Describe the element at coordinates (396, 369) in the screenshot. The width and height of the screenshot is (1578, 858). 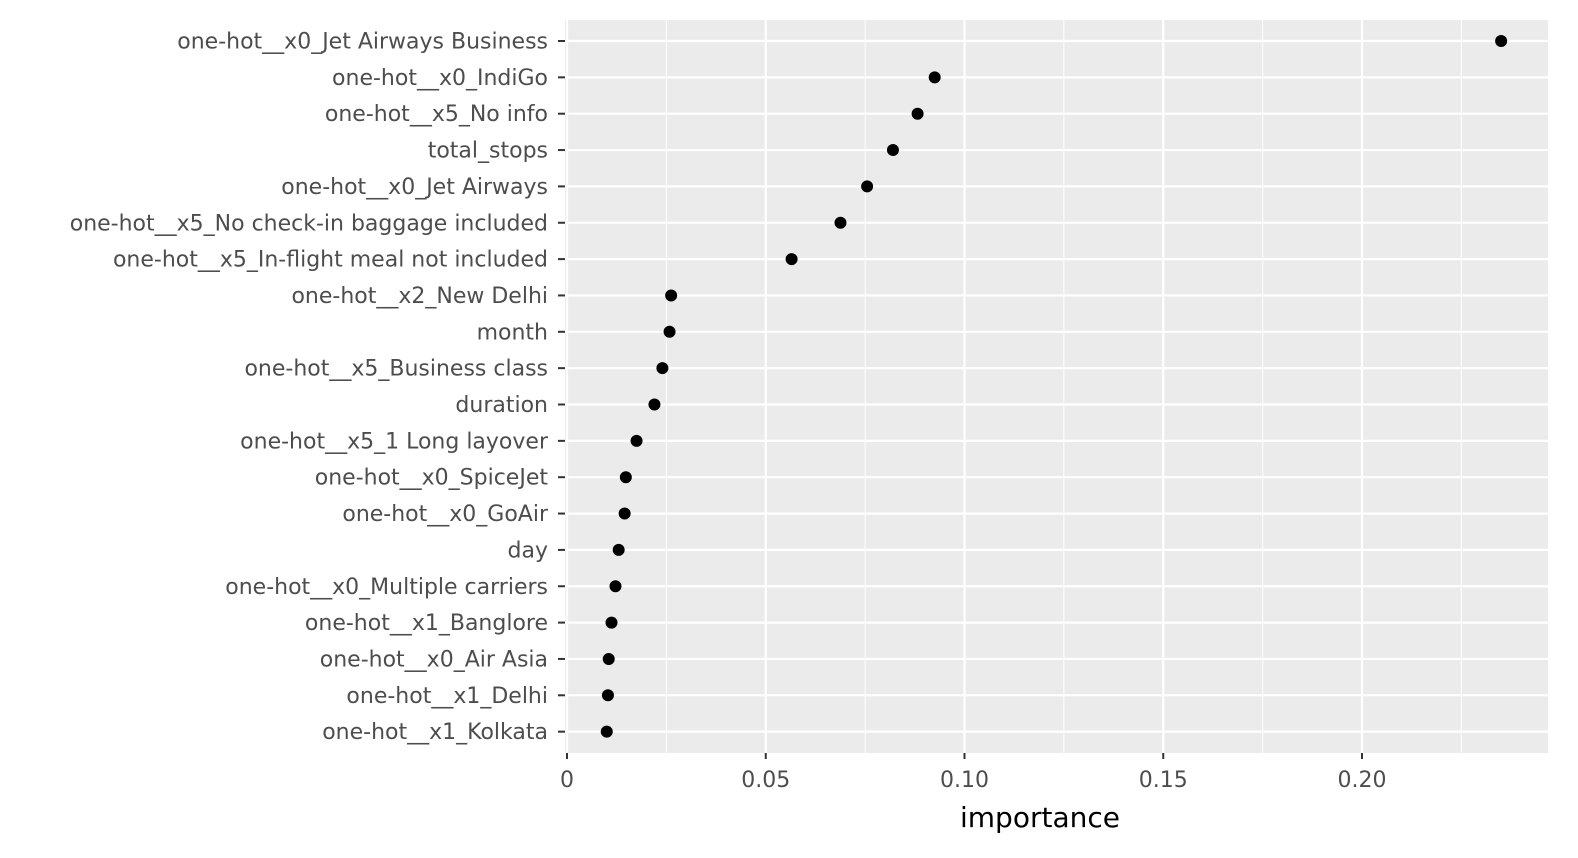
I see `y-tick-label: one-hot__x5_Business class` at that location.